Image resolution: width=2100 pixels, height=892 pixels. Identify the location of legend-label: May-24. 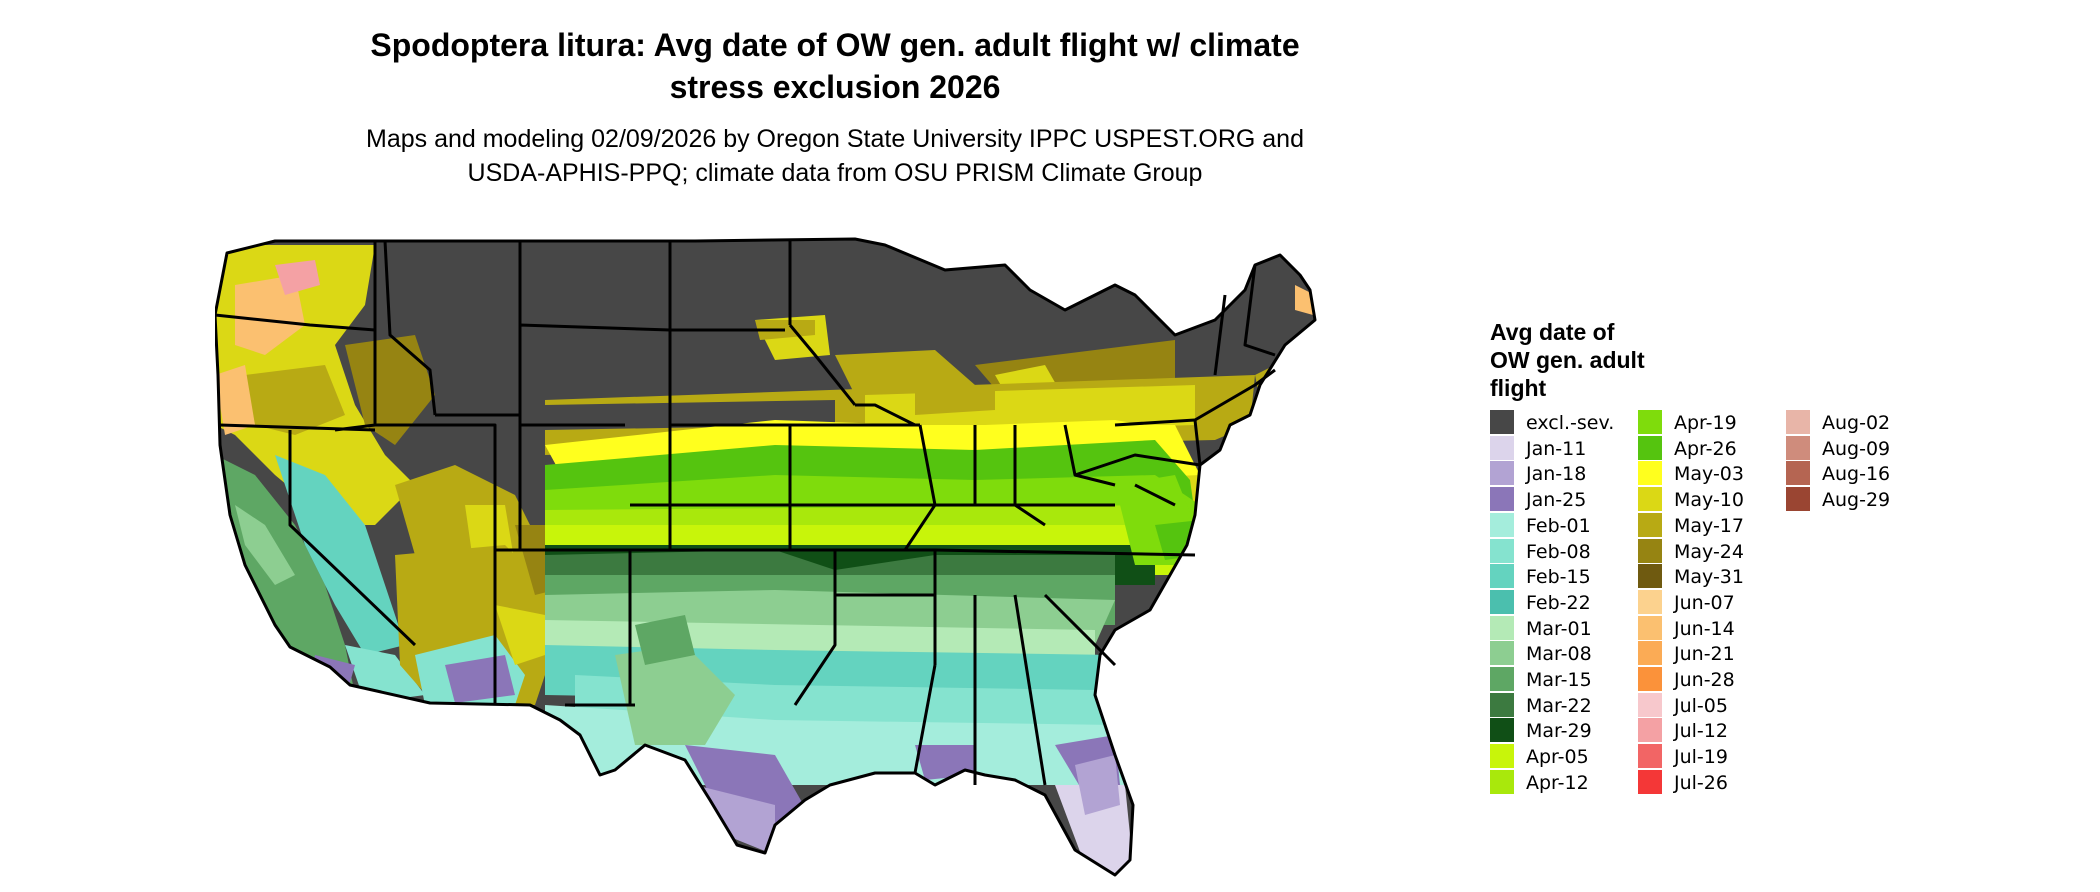
(1709, 551).